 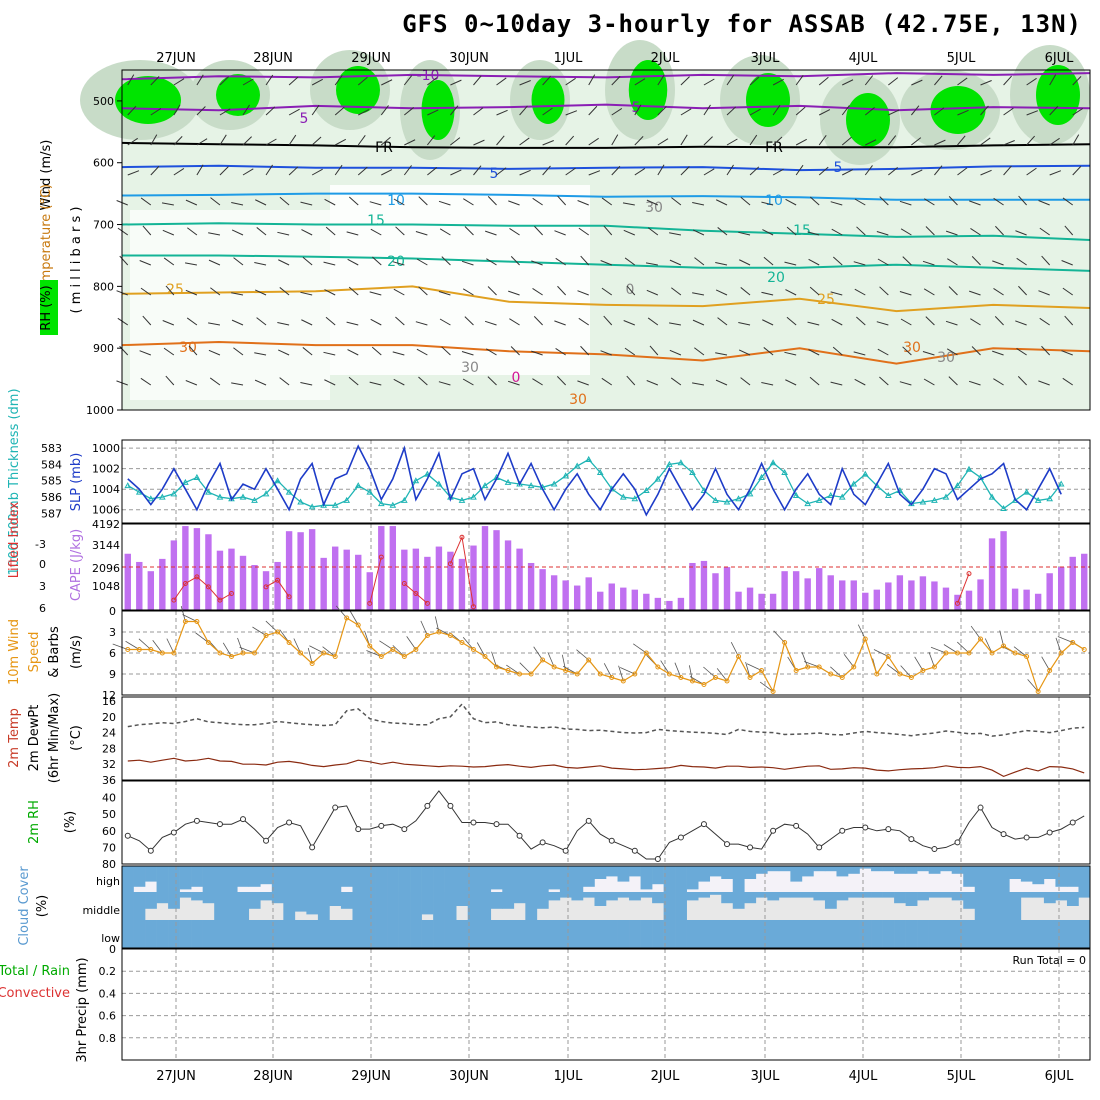 I want to click on wind-tick: 3, so click(x=112, y=632).